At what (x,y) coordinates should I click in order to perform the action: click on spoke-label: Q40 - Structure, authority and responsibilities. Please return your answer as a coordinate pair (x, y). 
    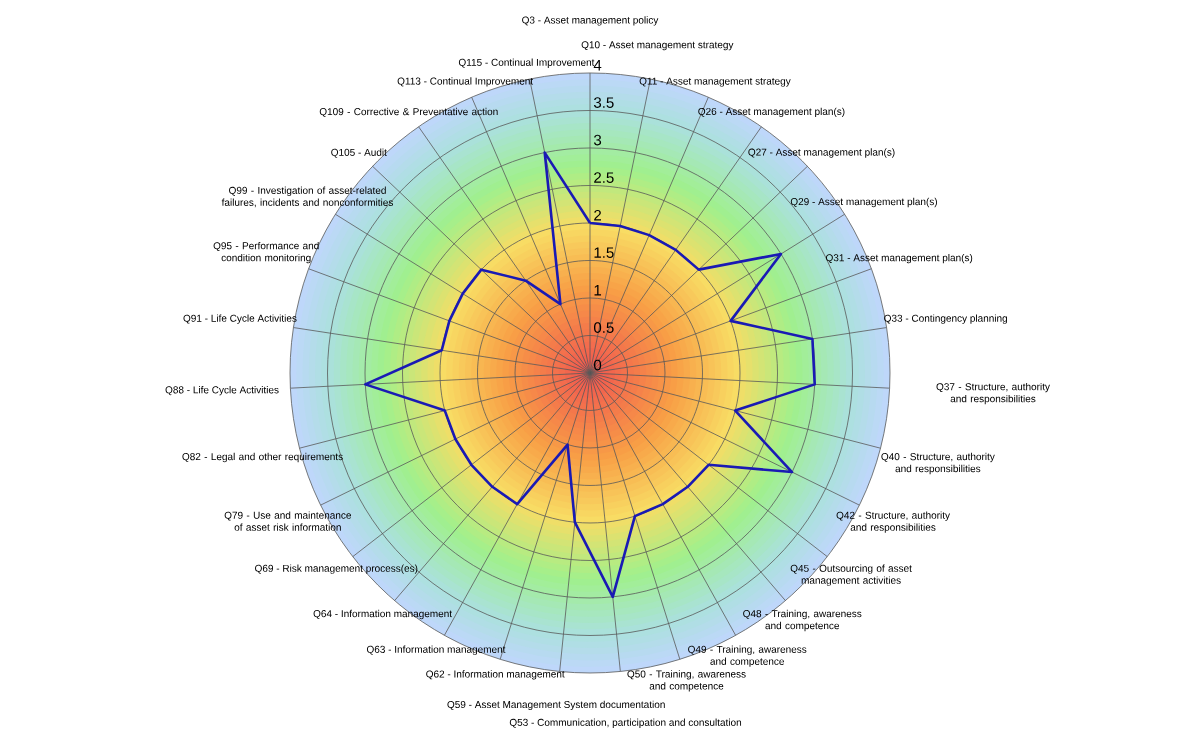
    Looking at the image, I should click on (938, 463).